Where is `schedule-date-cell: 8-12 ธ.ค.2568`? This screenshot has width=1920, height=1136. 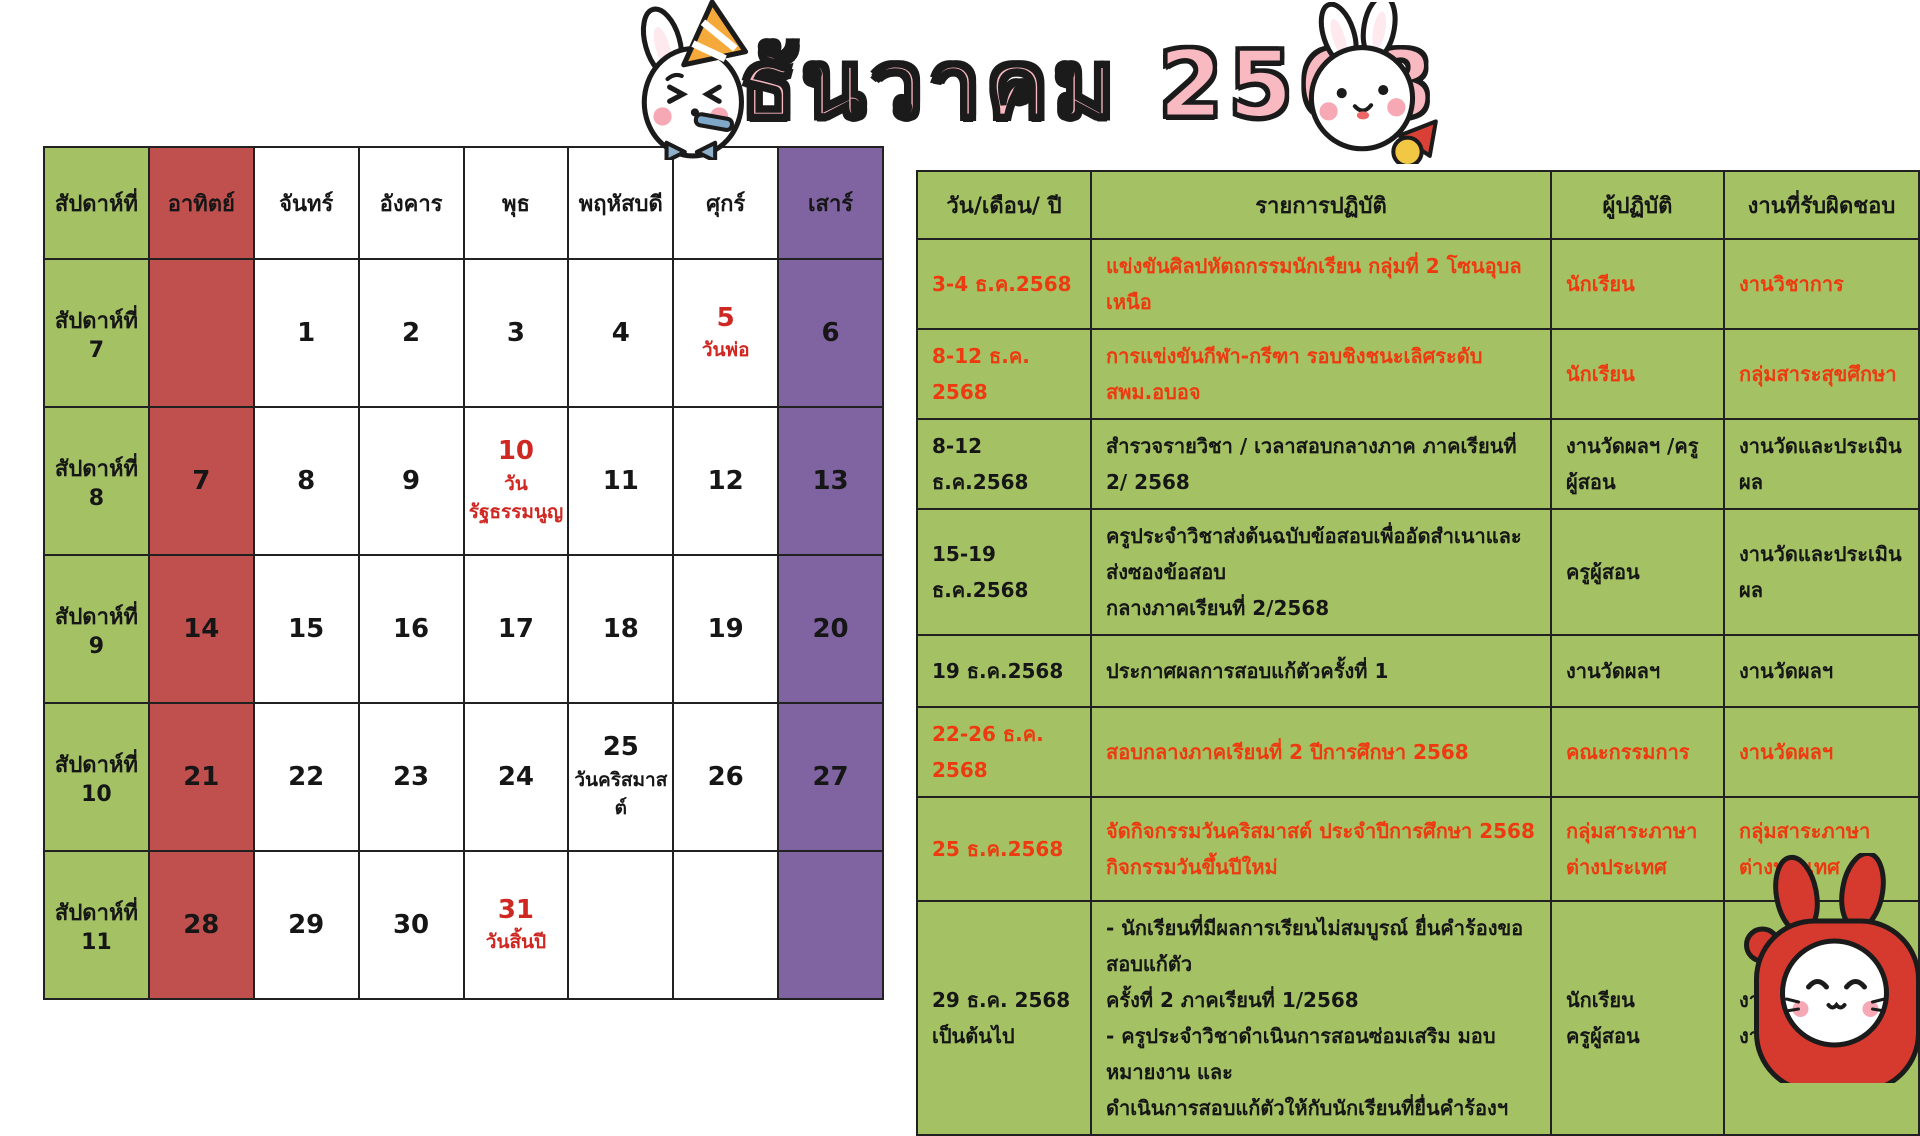 schedule-date-cell: 8-12 ธ.ค.2568 is located at coordinates (1004, 464).